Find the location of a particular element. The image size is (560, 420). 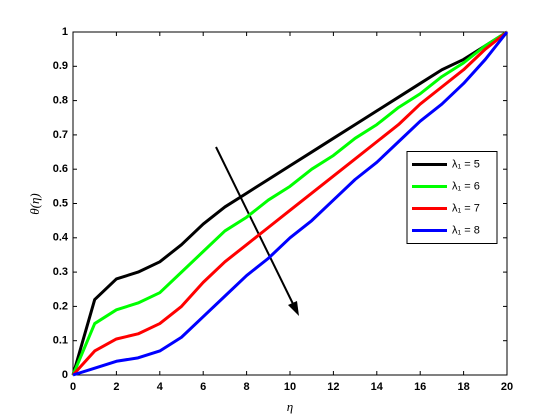

annotation-arrow is located at coordinates (257, 231).